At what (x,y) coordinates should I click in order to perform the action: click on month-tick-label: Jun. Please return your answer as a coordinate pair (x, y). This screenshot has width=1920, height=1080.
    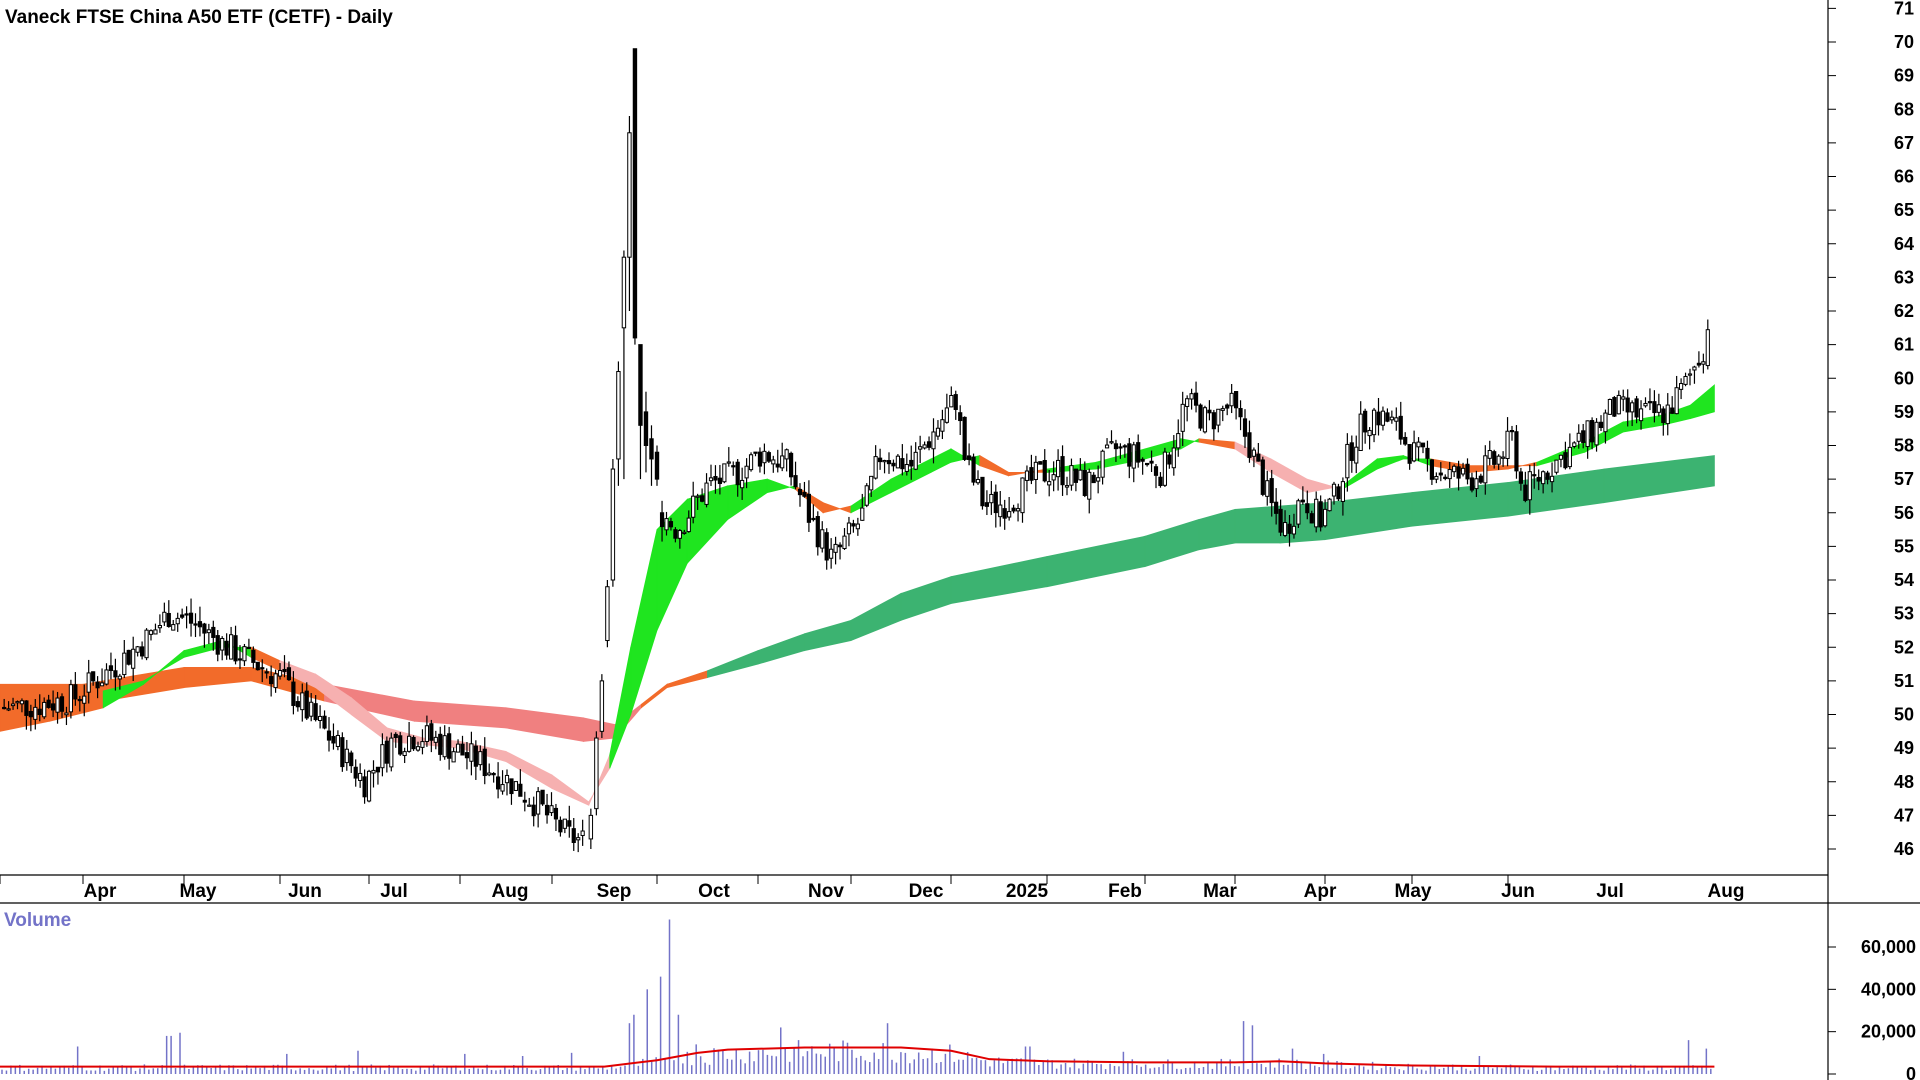
    Looking at the image, I should click on (1518, 891).